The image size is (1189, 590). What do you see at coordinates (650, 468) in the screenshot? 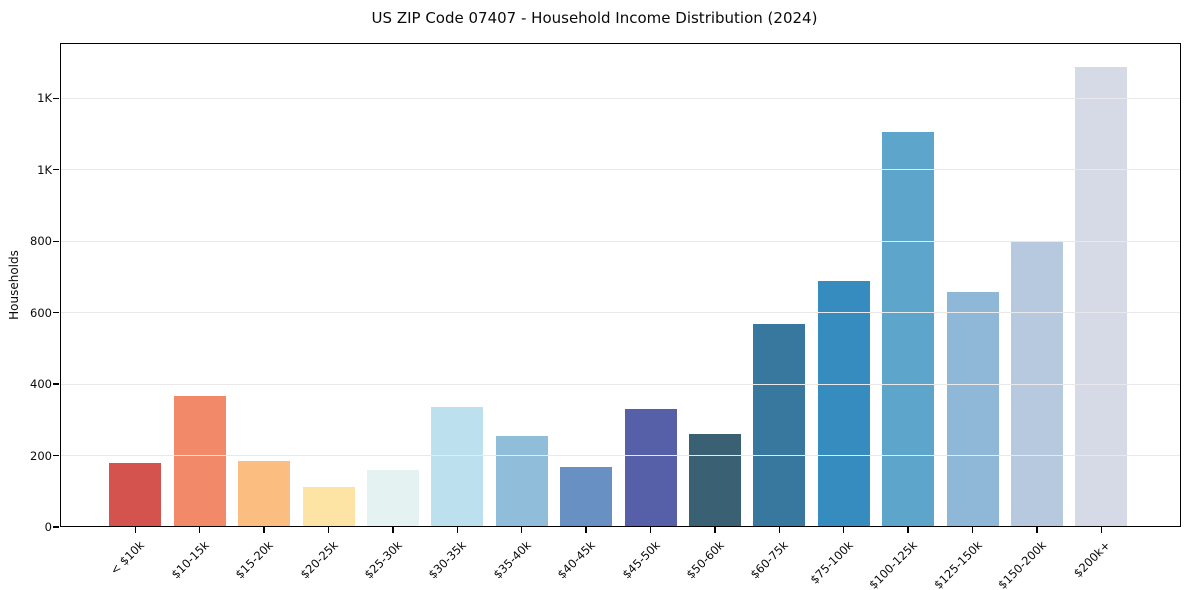
I see `bar-$45-50k` at bounding box center [650, 468].